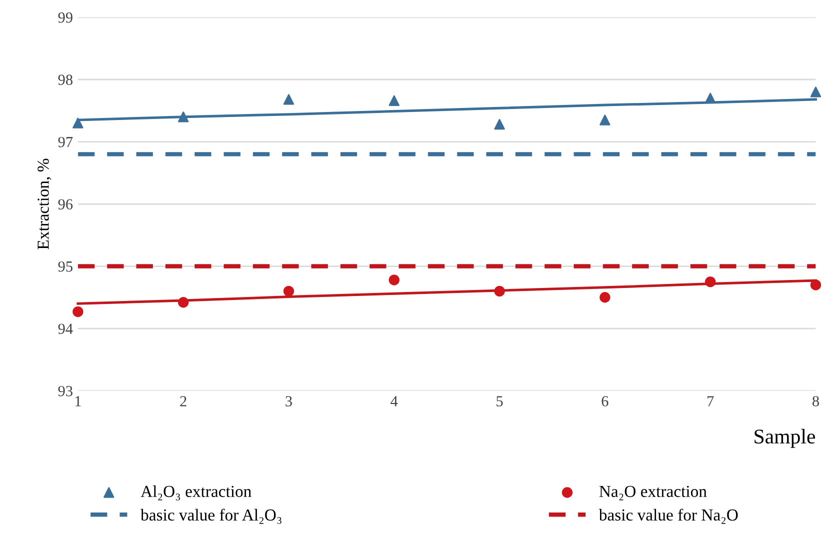  What do you see at coordinates (65, 79) in the screenshot?
I see `y-tick-label: 98` at bounding box center [65, 79].